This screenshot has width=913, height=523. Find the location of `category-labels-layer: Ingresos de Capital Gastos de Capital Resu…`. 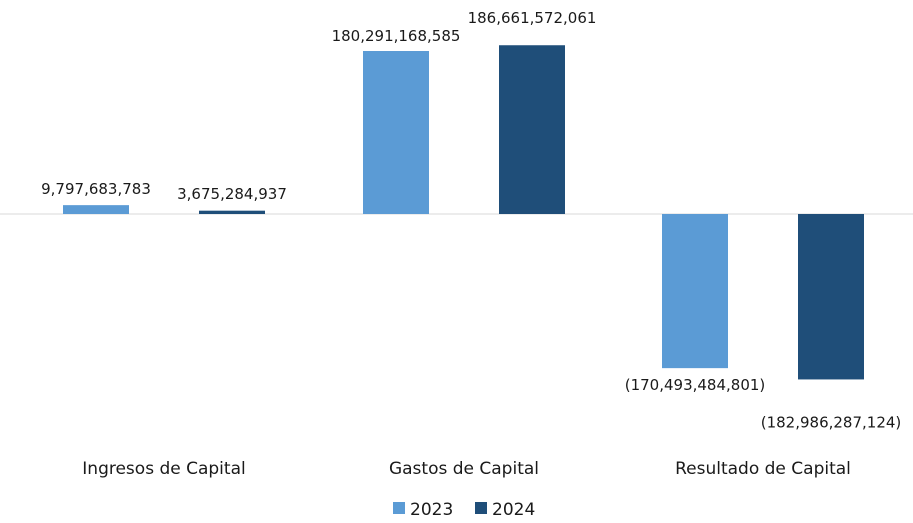

category-labels-layer: Ingresos de Capital Gastos de Capital Resu… is located at coordinates (466, 469).